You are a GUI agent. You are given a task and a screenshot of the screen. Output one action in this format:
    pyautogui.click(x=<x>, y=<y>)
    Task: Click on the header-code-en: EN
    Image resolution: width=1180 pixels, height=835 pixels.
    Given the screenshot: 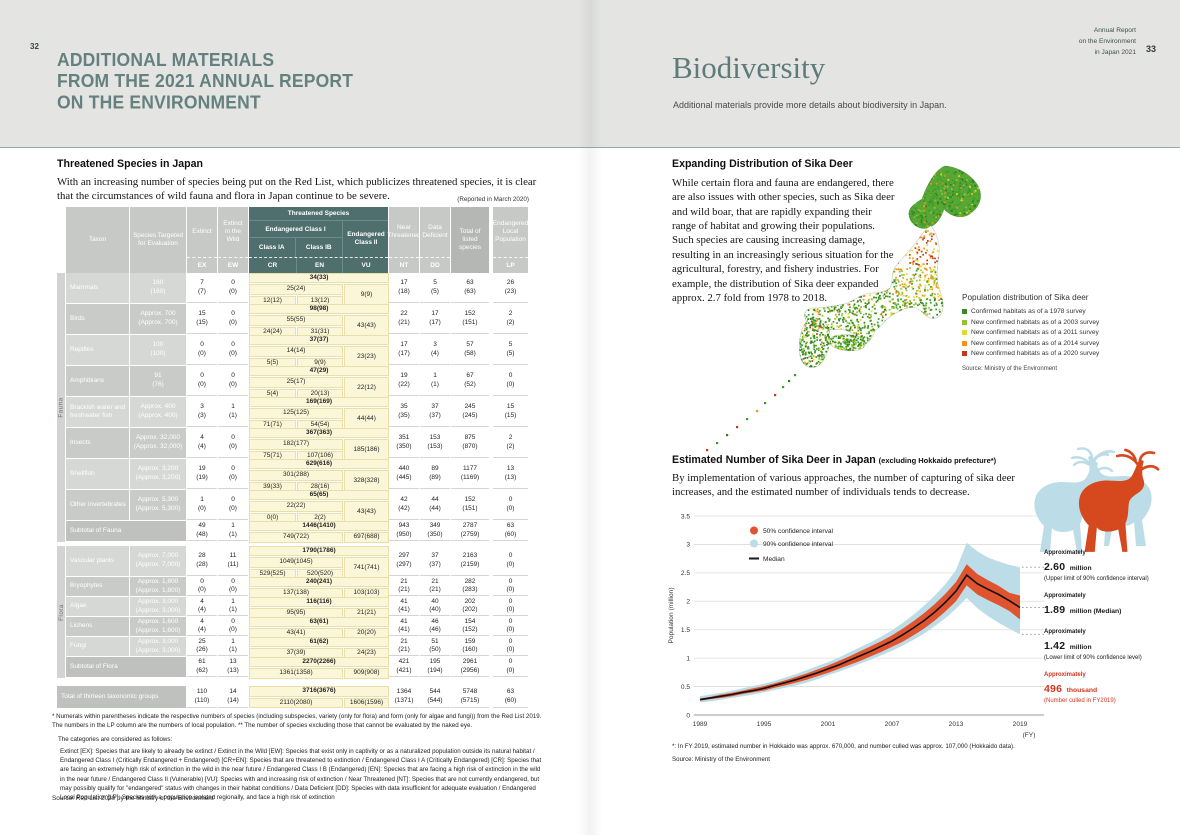 What is the action you would take?
    pyautogui.click(x=319, y=265)
    